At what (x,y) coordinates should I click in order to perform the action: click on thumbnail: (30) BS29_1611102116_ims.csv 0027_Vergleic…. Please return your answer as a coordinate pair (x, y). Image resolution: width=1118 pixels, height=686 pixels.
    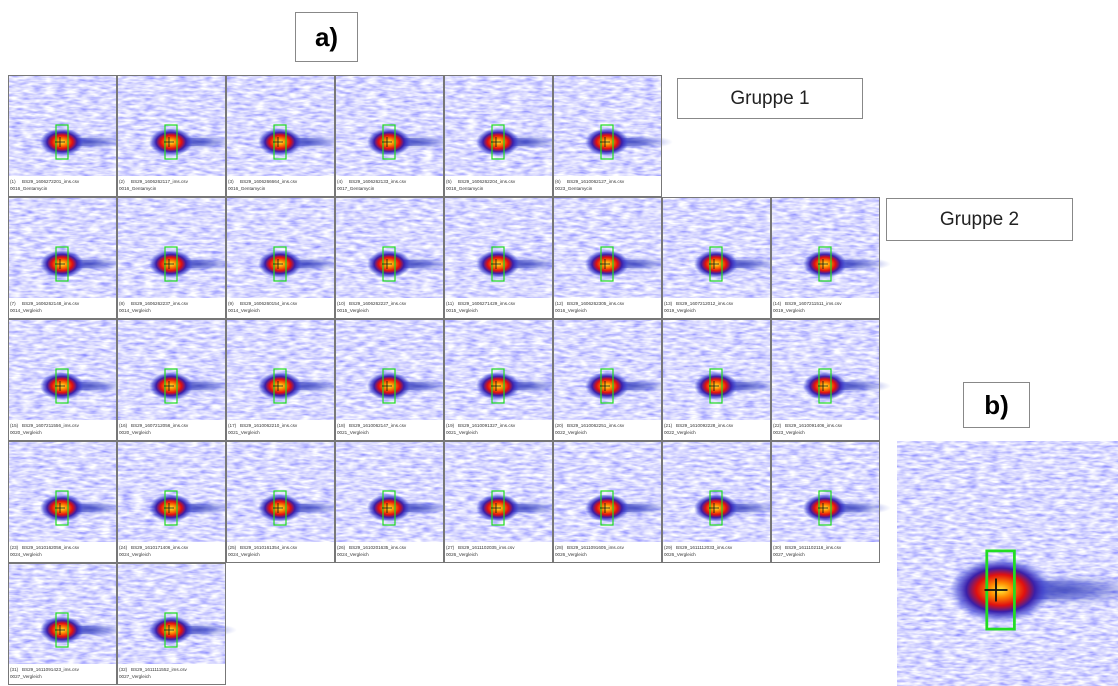
    Looking at the image, I should click on (831, 502).